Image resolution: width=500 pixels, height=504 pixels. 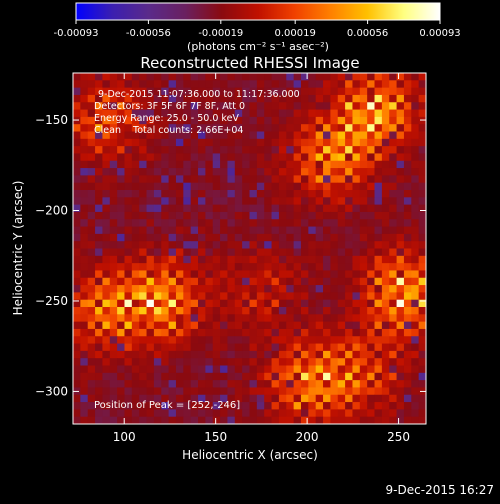 I want to click on colorbar-tick-label: 0.00093, so click(x=439, y=33).